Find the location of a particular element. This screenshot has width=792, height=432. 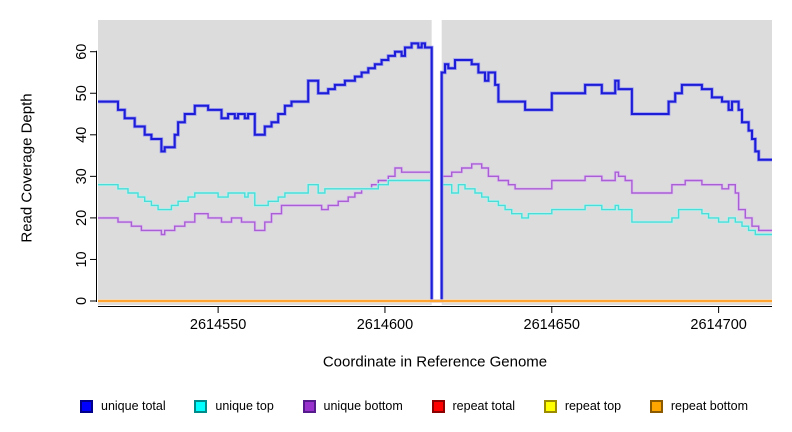

x-tick-label: 2614600 is located at coordinates (385, 325).